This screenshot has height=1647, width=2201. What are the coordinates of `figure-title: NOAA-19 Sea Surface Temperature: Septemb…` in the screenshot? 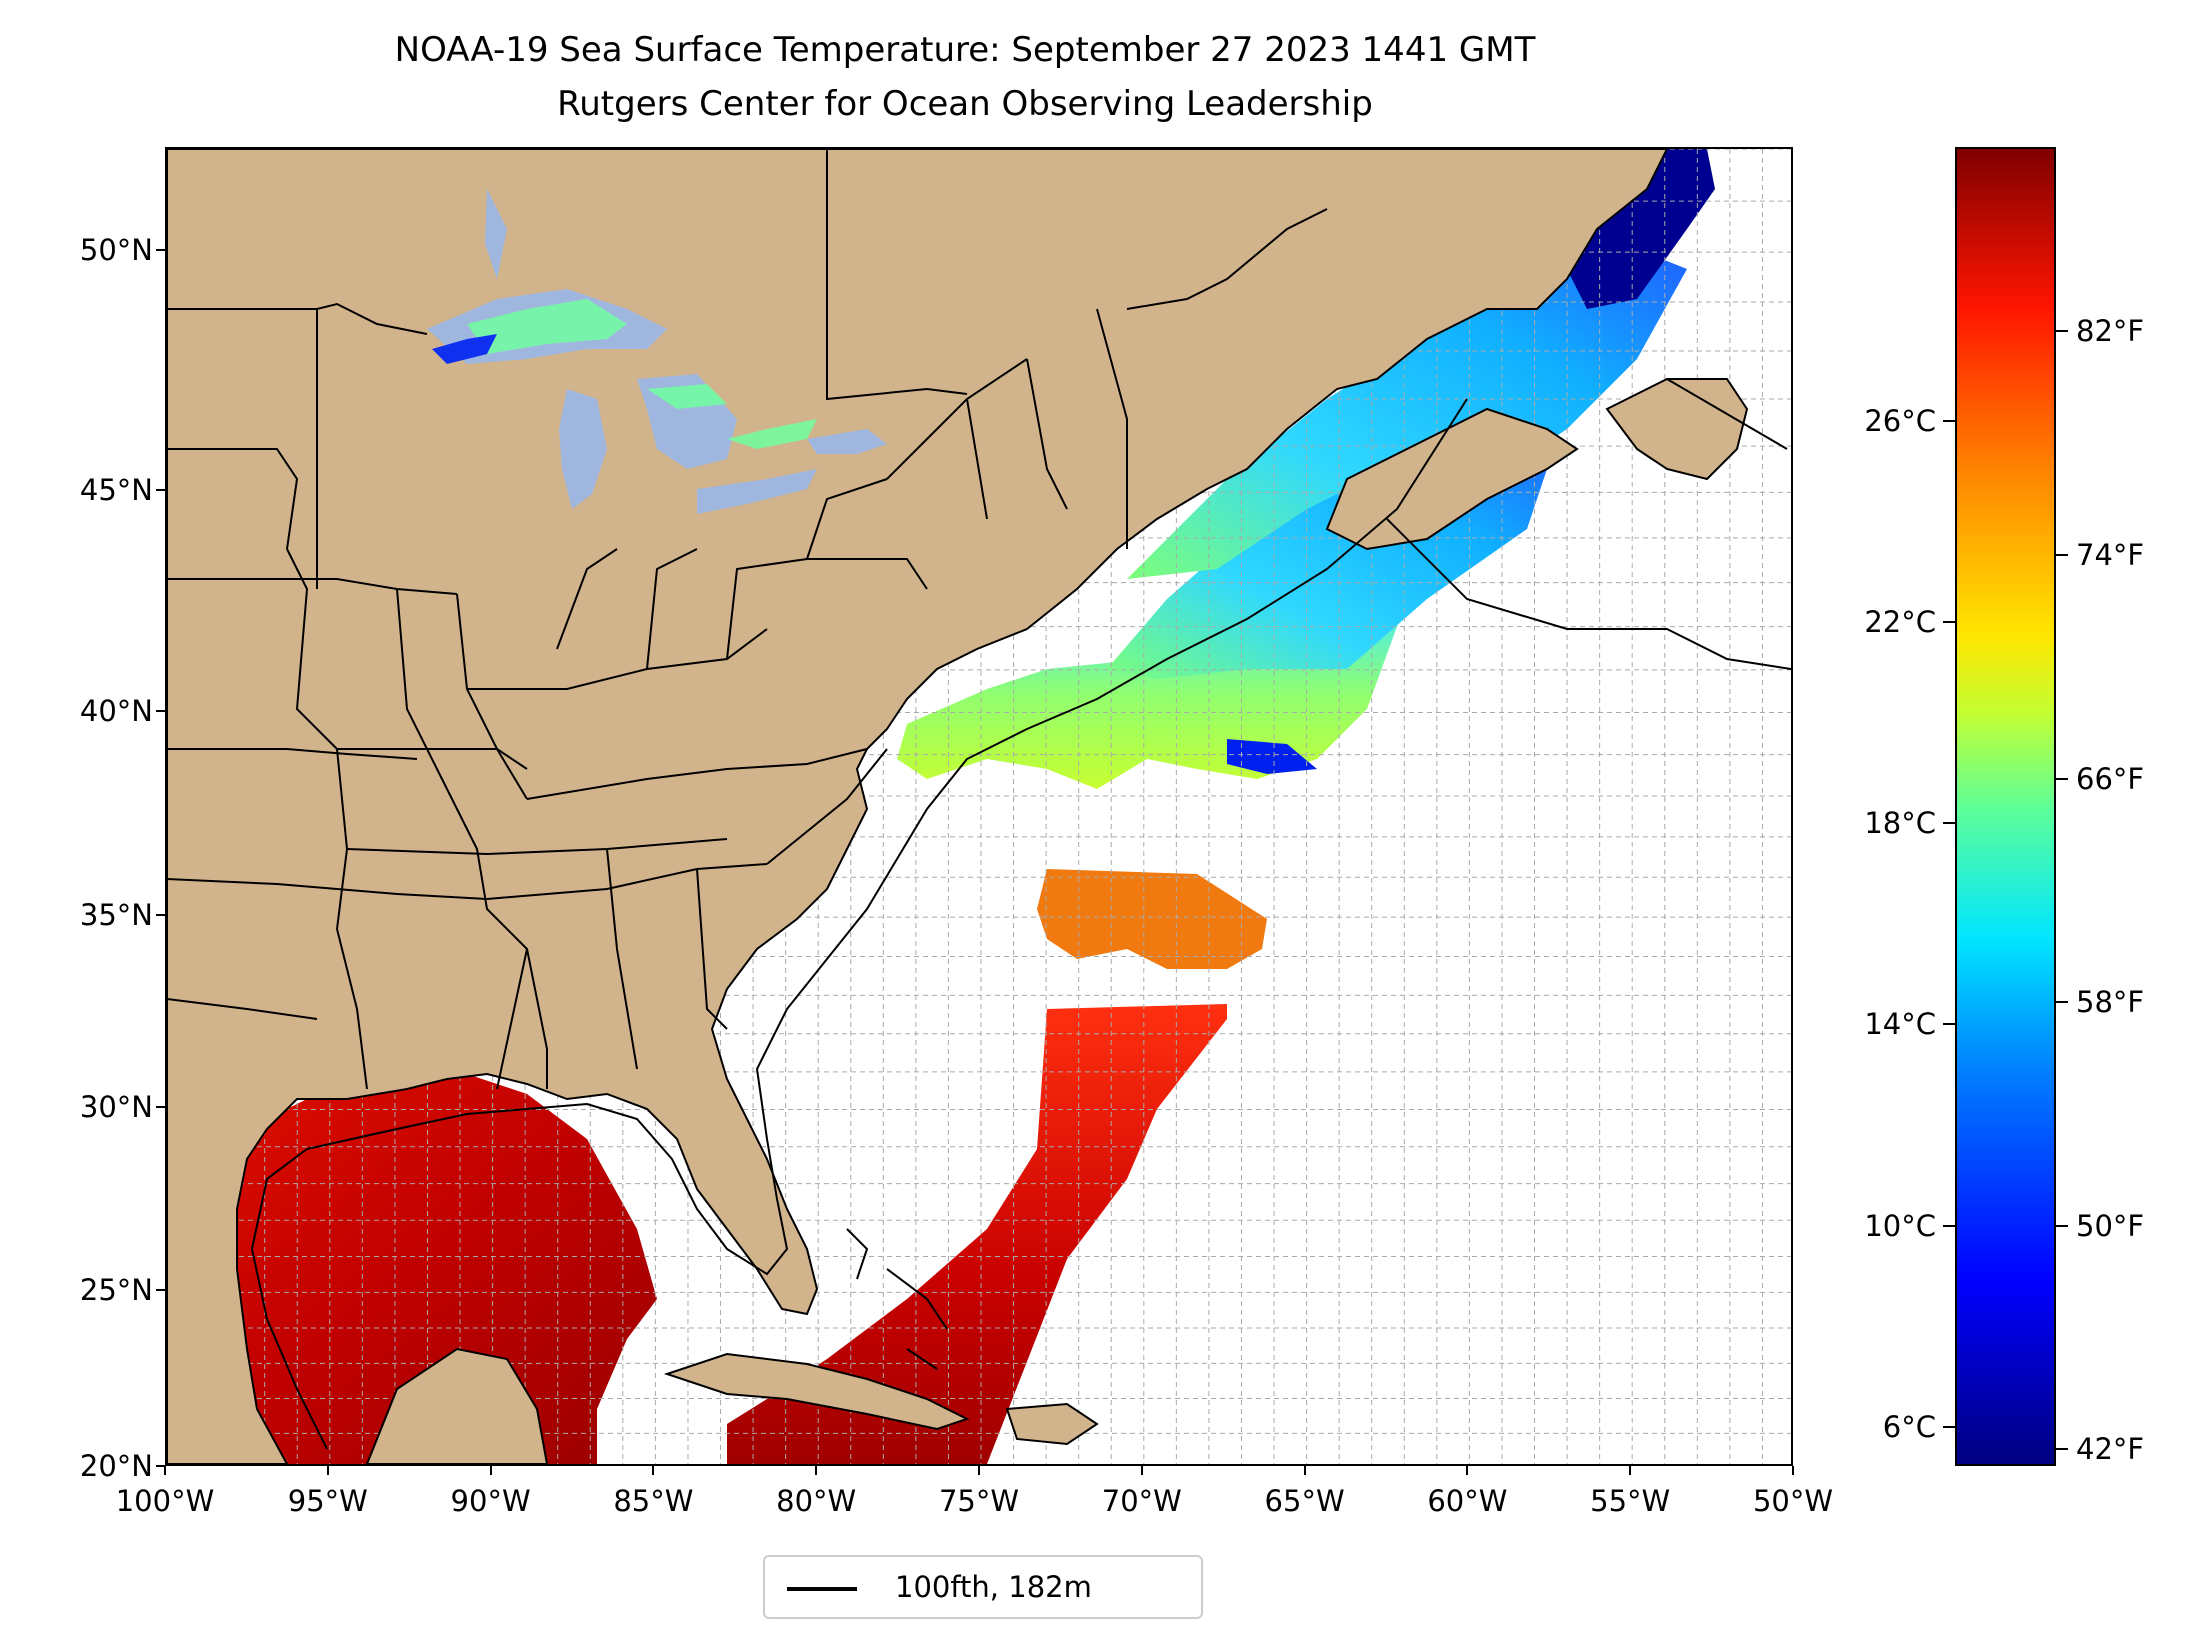 It's located at (965, 50).